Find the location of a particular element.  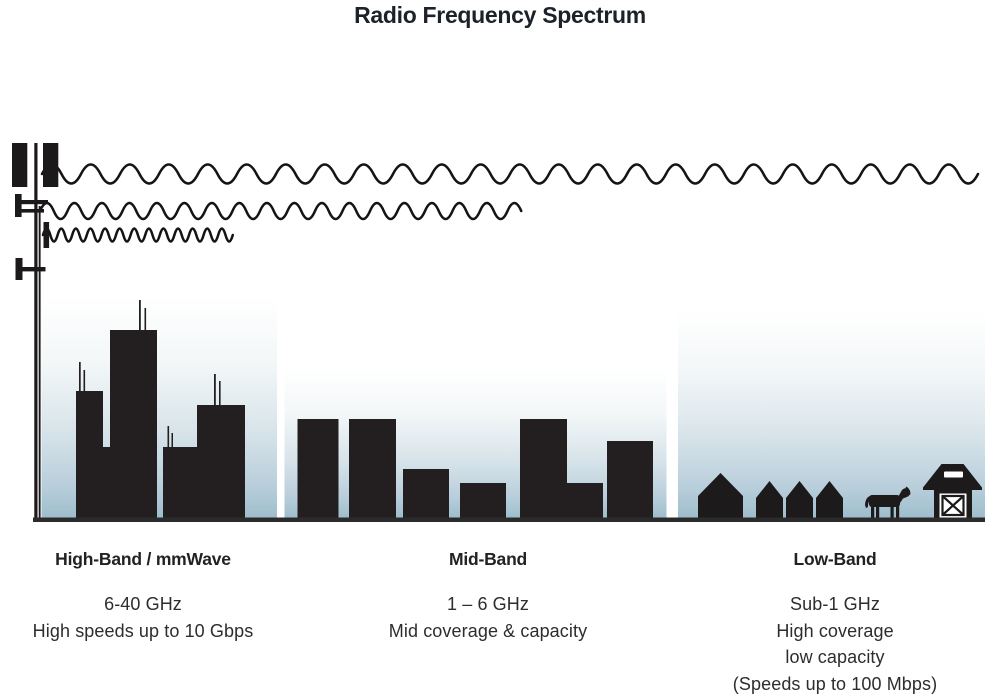

radio-waves is located at coordinates (509, 203).